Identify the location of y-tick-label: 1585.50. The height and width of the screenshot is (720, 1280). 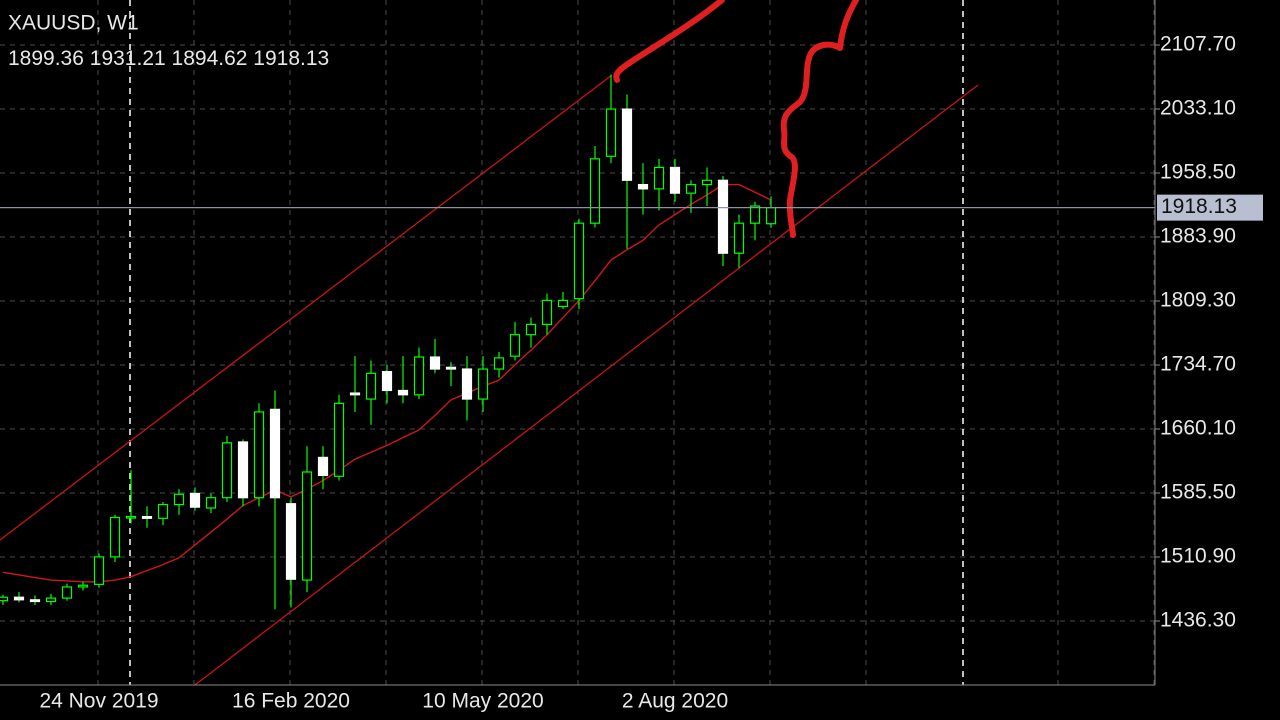
(1198, 492).